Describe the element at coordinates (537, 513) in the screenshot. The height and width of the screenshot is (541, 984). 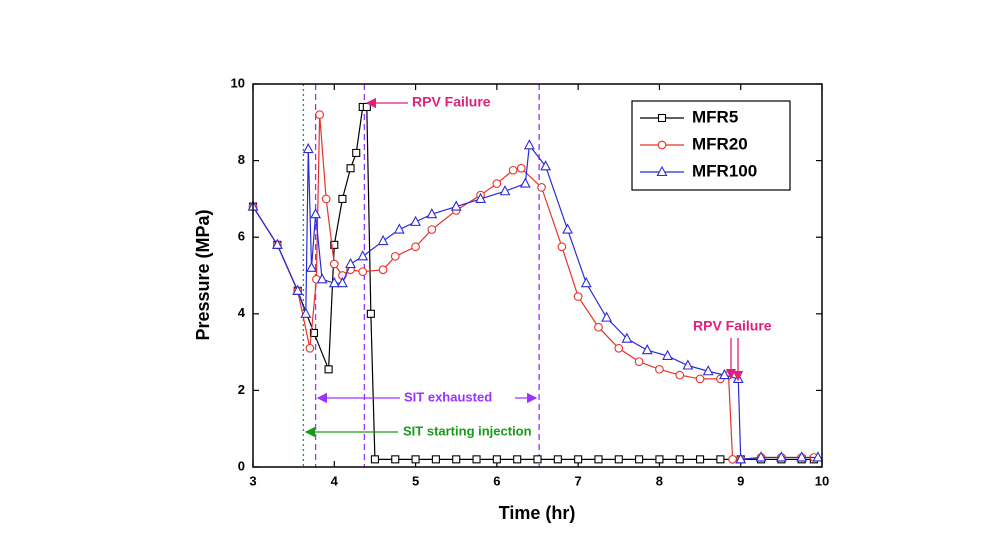
I see `x-axis-label: Time (hr)` at that location.